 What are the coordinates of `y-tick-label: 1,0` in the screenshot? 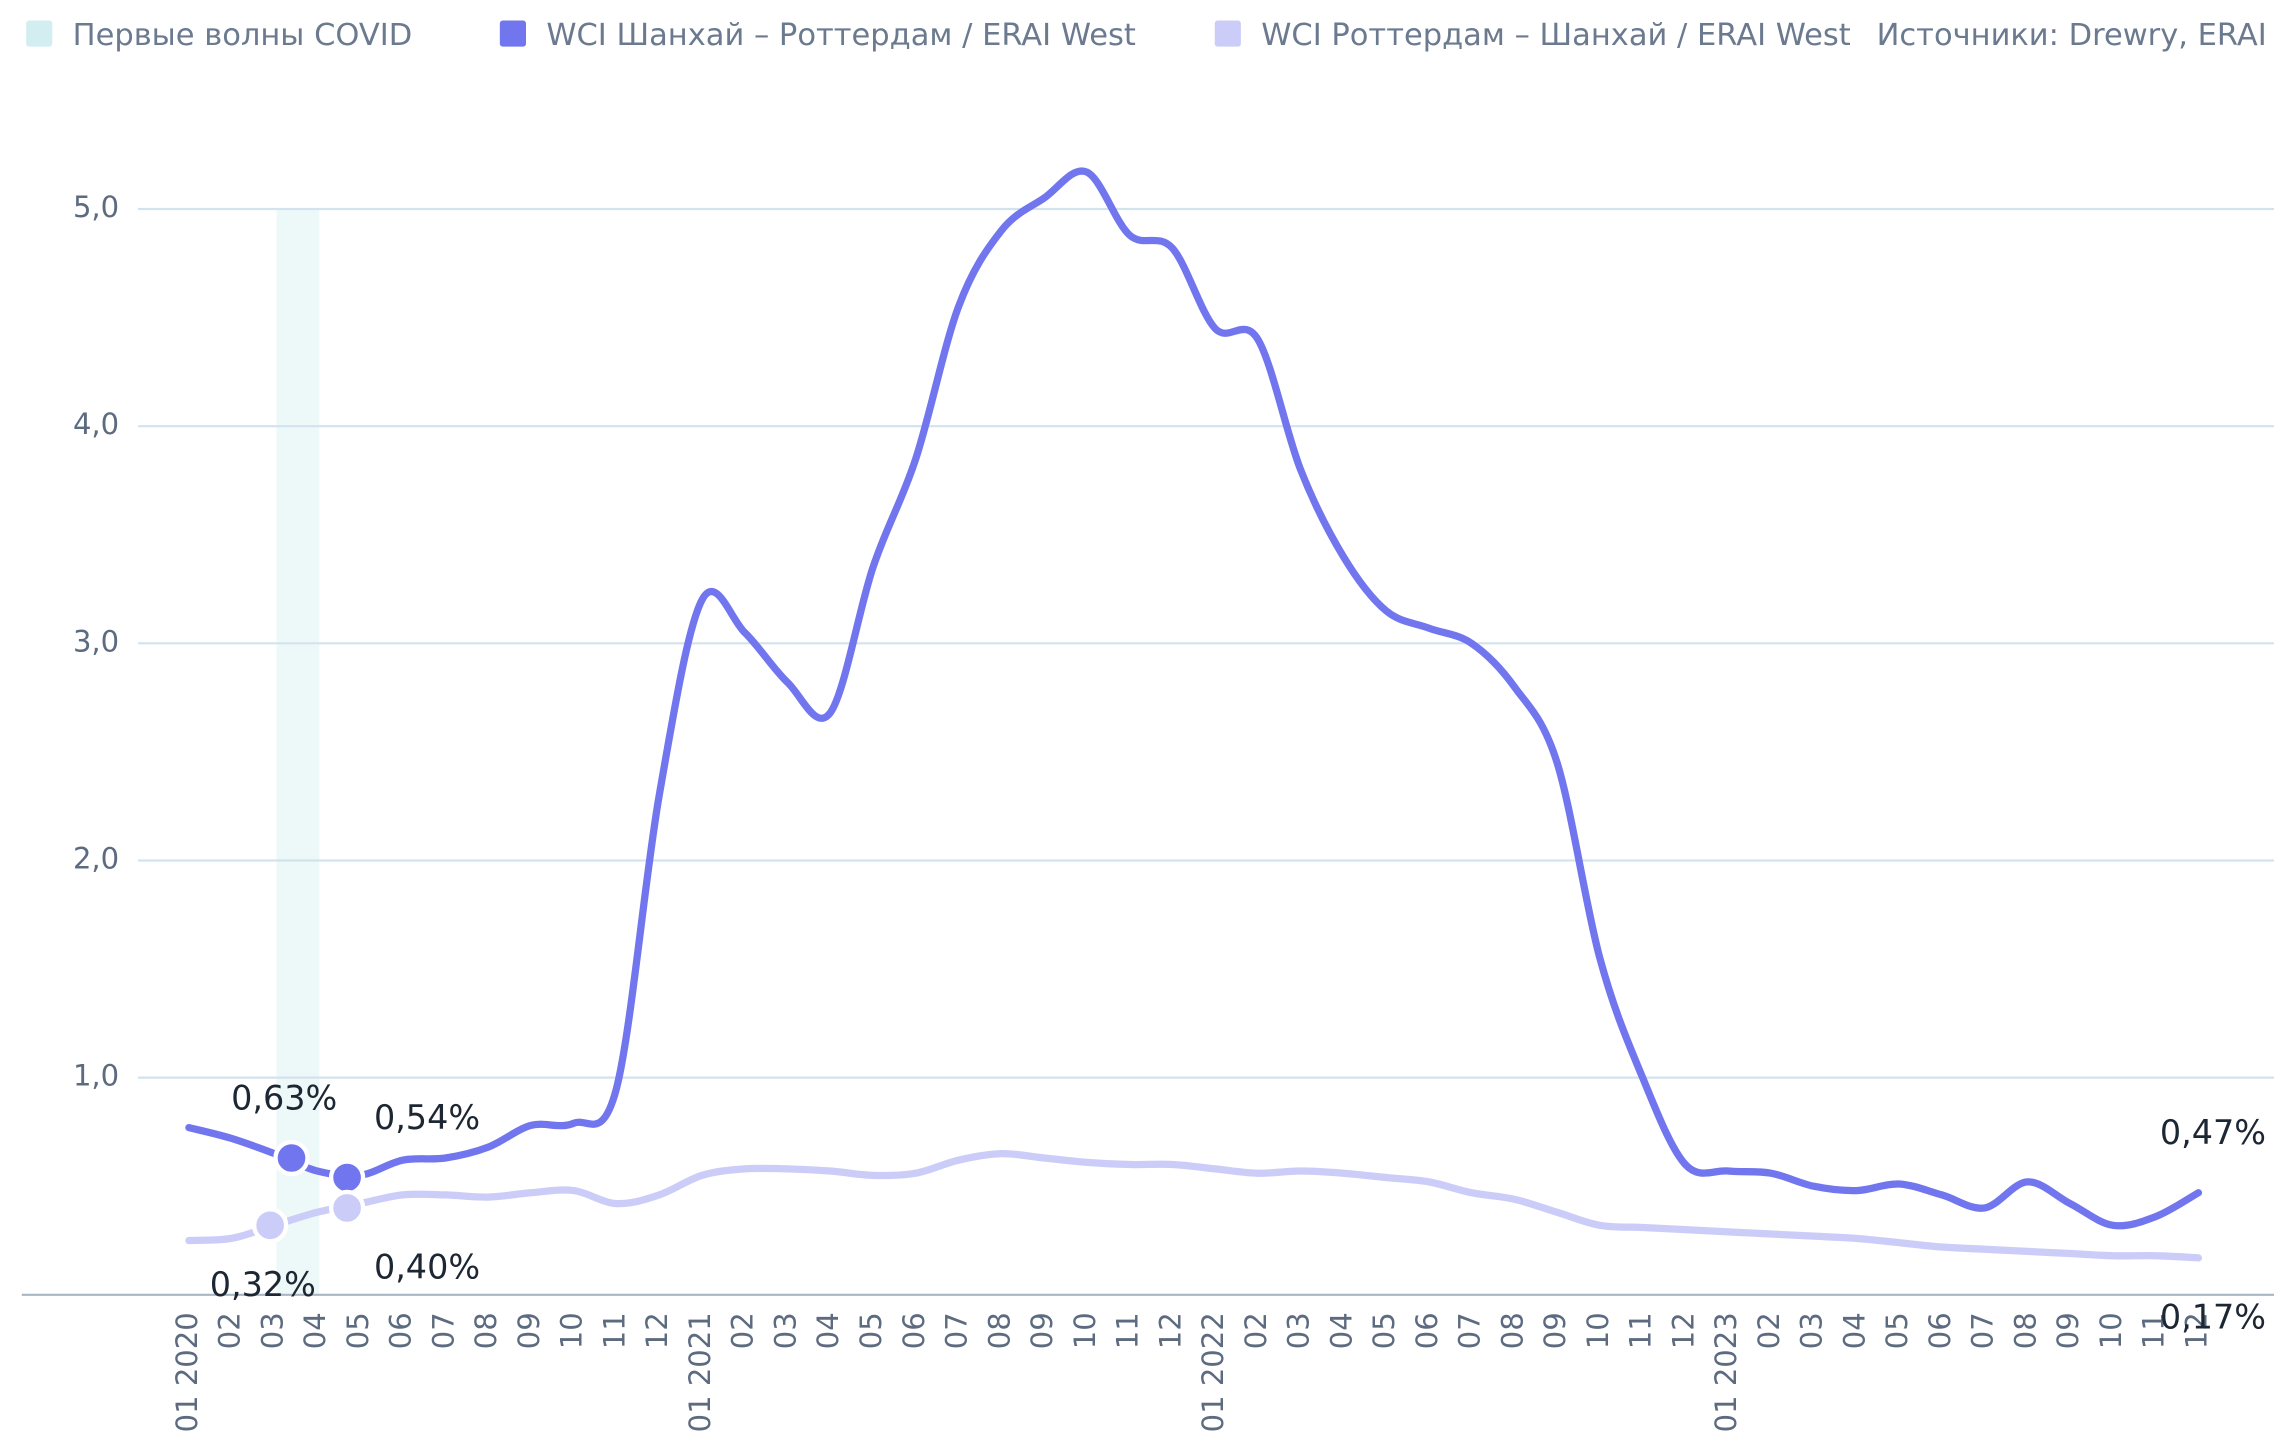 It's located at (96, 1076).